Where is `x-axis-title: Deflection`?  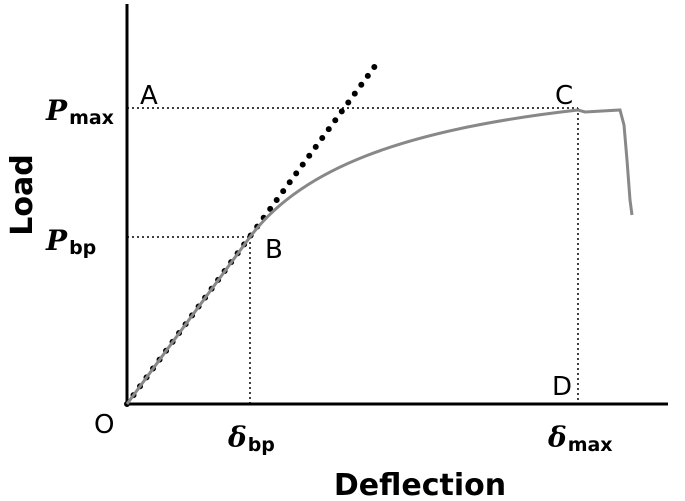
x-axis-title: Deflection is located at coordinates (420, 484).